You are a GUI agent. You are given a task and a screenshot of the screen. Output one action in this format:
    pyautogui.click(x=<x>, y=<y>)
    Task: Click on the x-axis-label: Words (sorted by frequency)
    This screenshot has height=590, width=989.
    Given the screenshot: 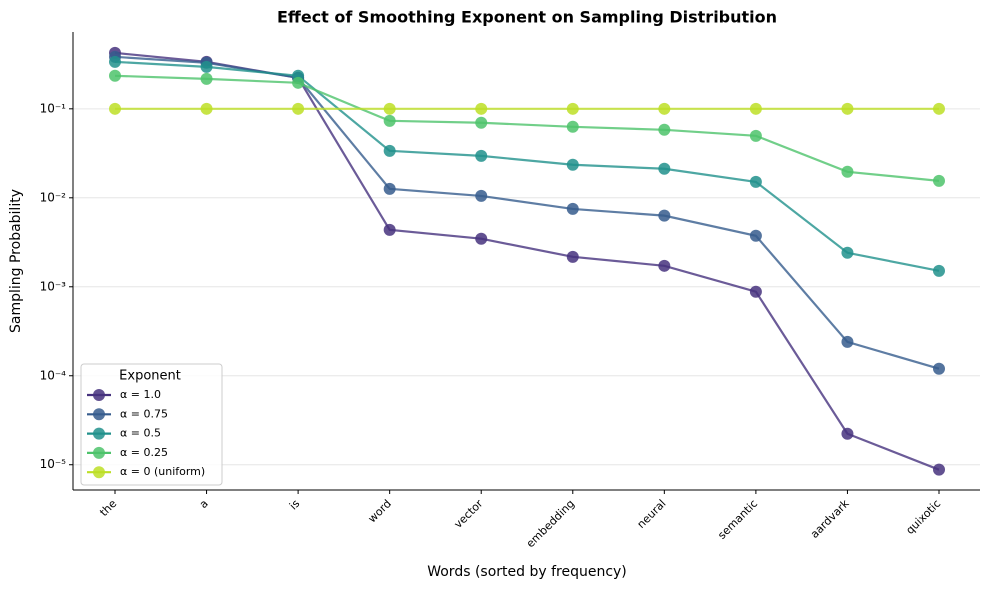 What is the action you would take?
    pyautogui.click(x=527, y=572)
    